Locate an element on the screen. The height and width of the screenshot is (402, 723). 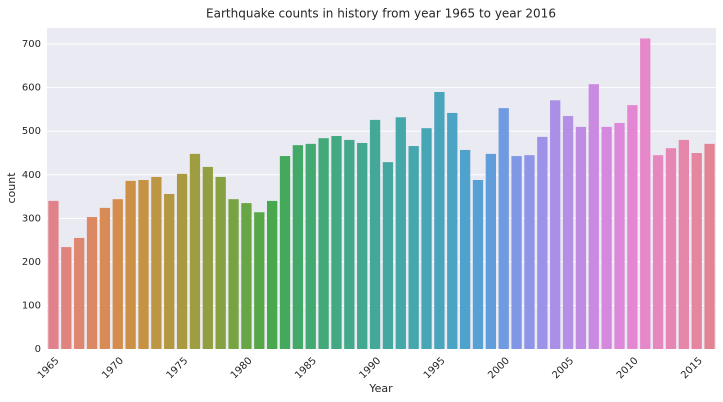
y-tick-label: 500 is located at coordinates (31, 131).